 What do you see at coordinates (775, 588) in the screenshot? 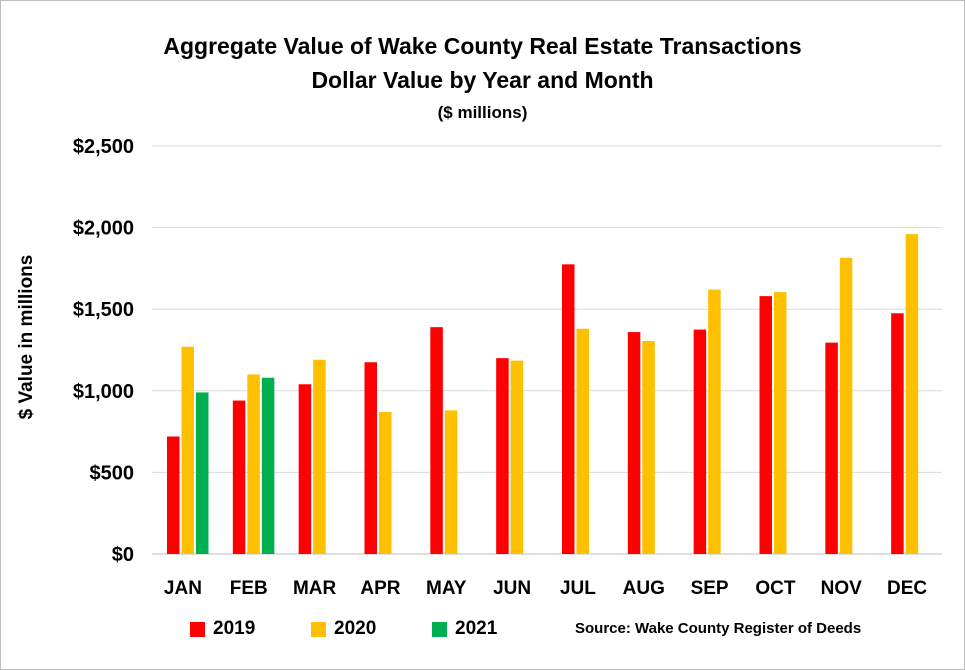
I see `x-tick-label: OCT` at bounding box center [775, 588].